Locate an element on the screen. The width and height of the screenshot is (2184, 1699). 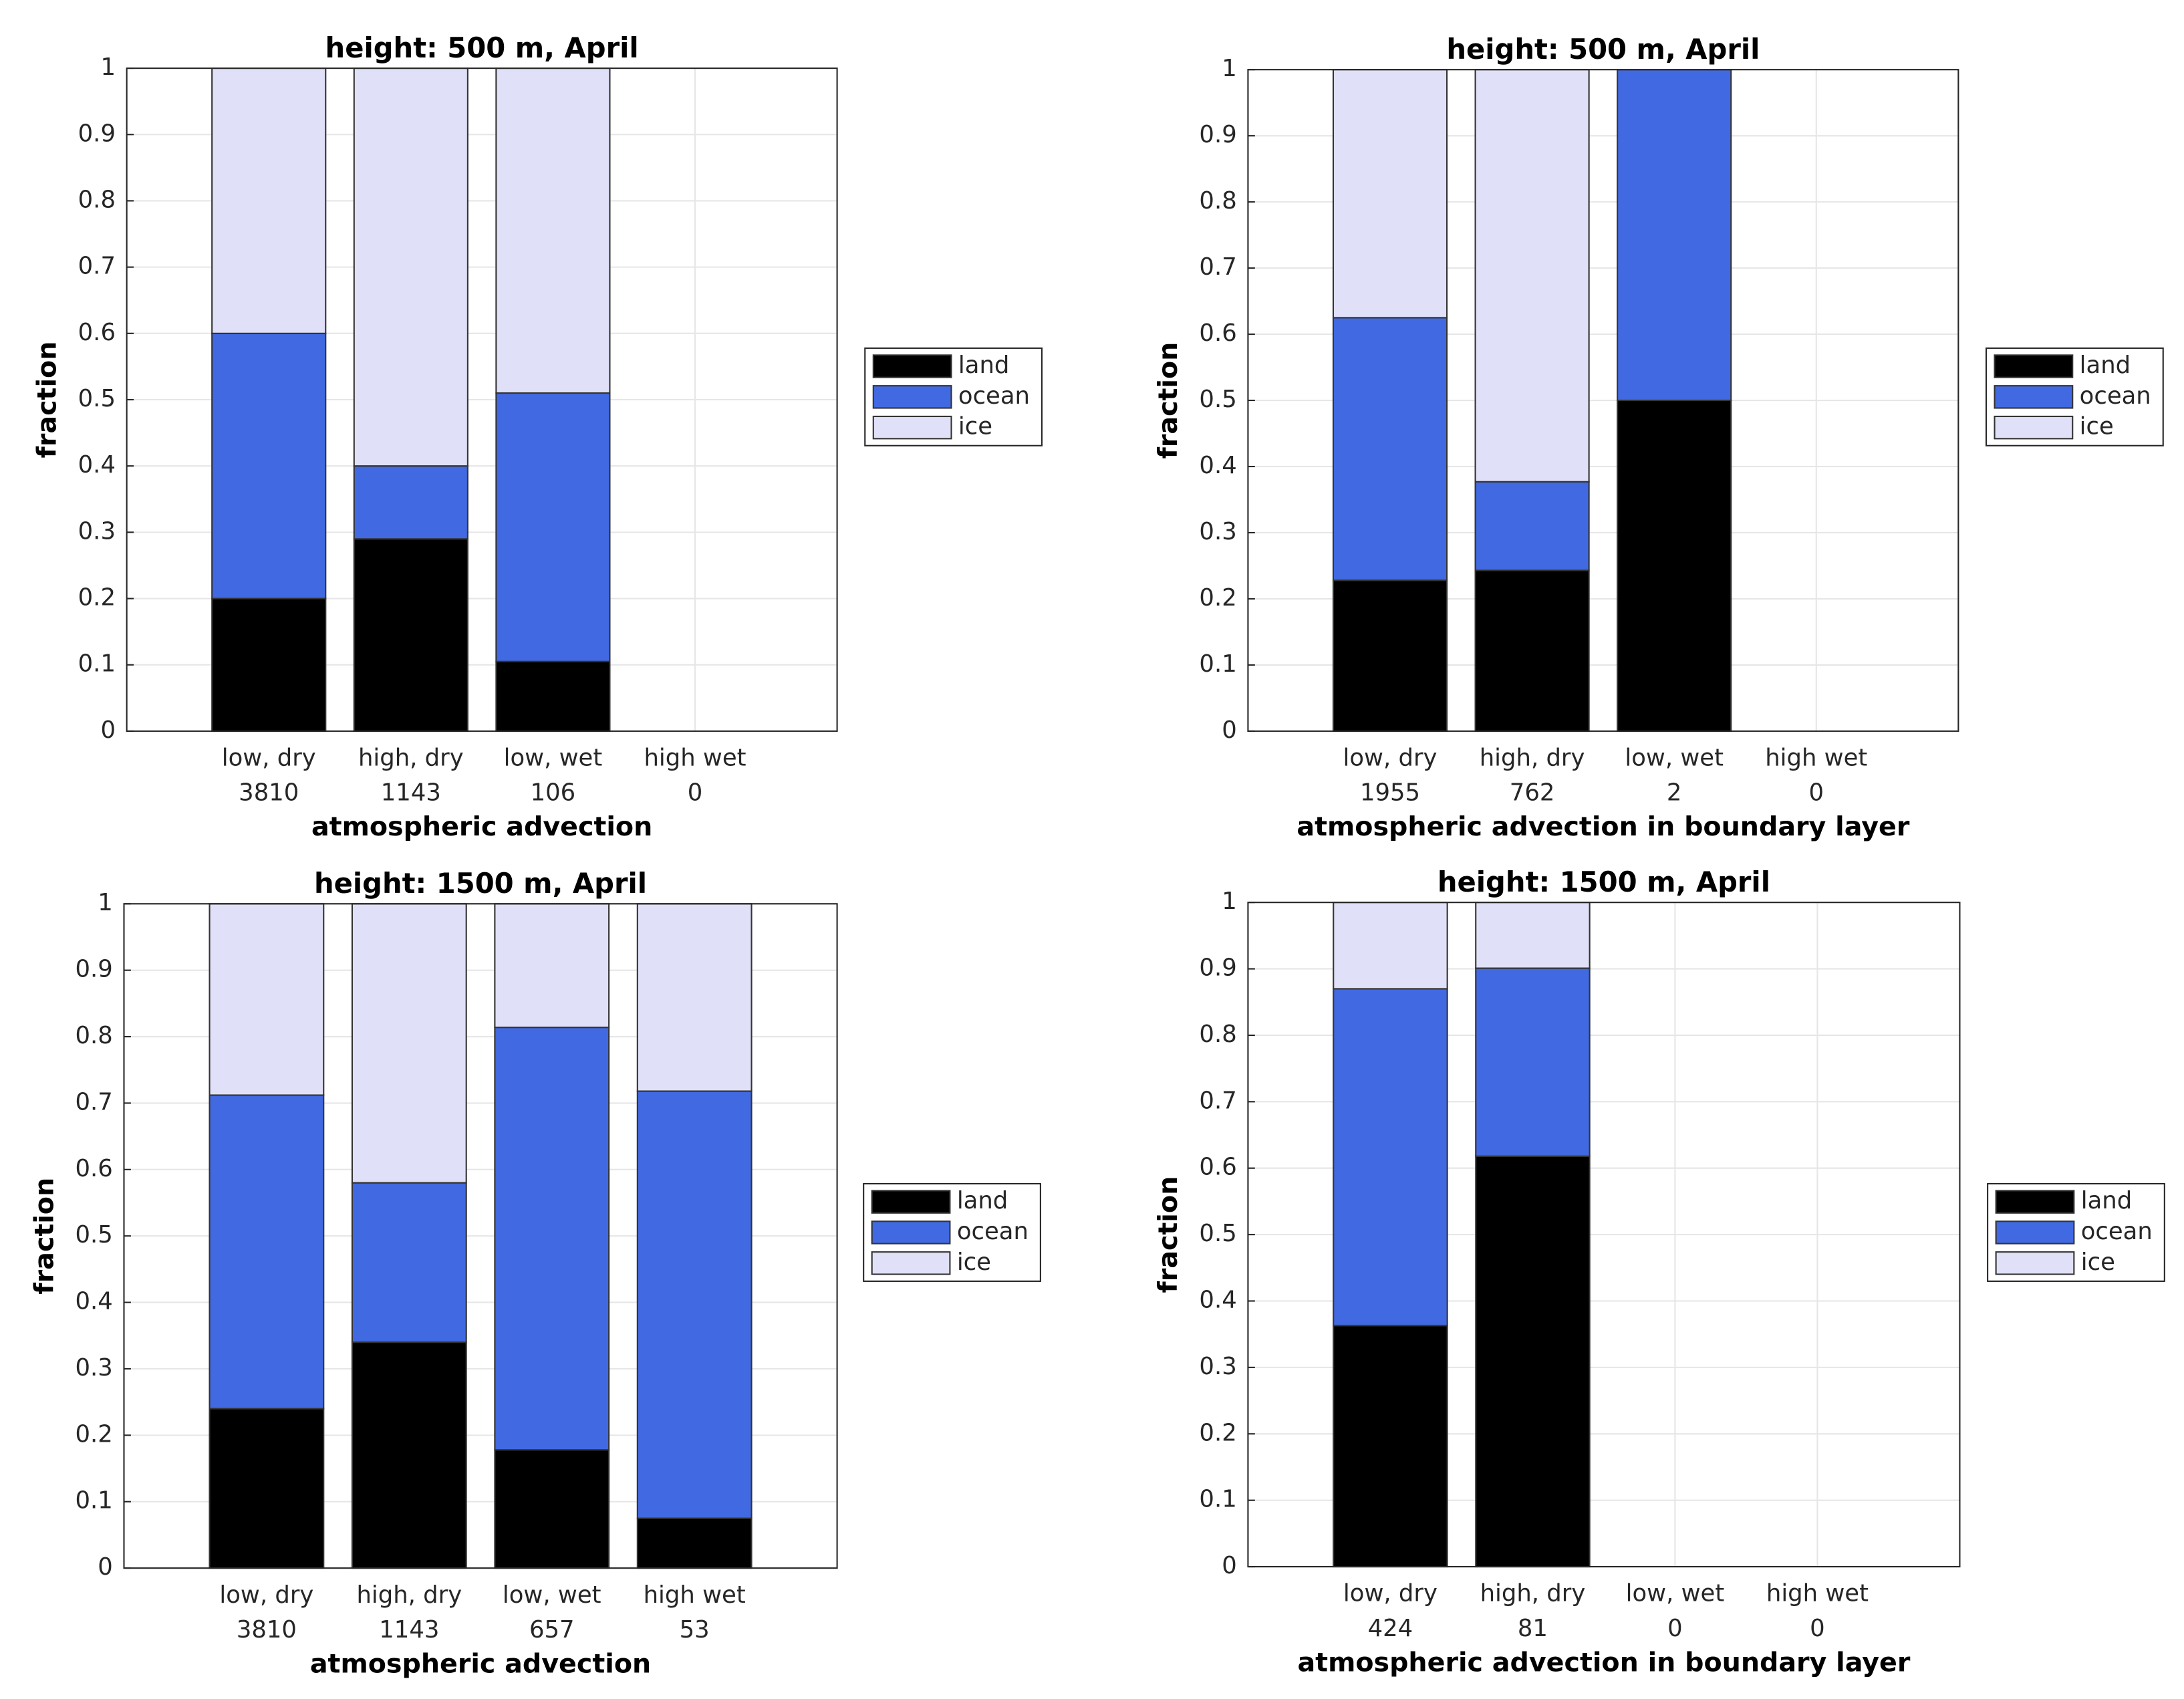
count-label: 1955 is located at coordinates (1390, 793).